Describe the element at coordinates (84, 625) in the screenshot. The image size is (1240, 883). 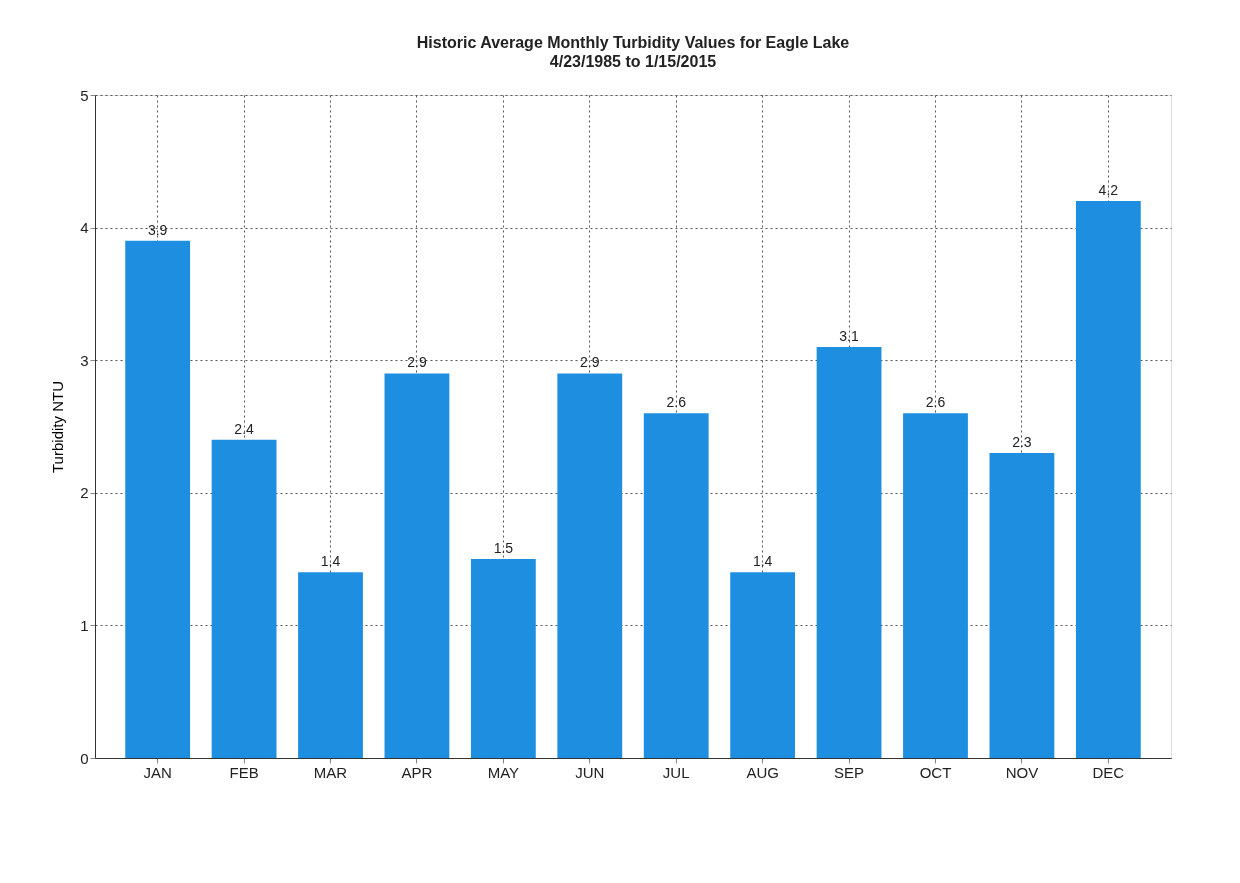
I see `y-tick-label: 1` at that location.